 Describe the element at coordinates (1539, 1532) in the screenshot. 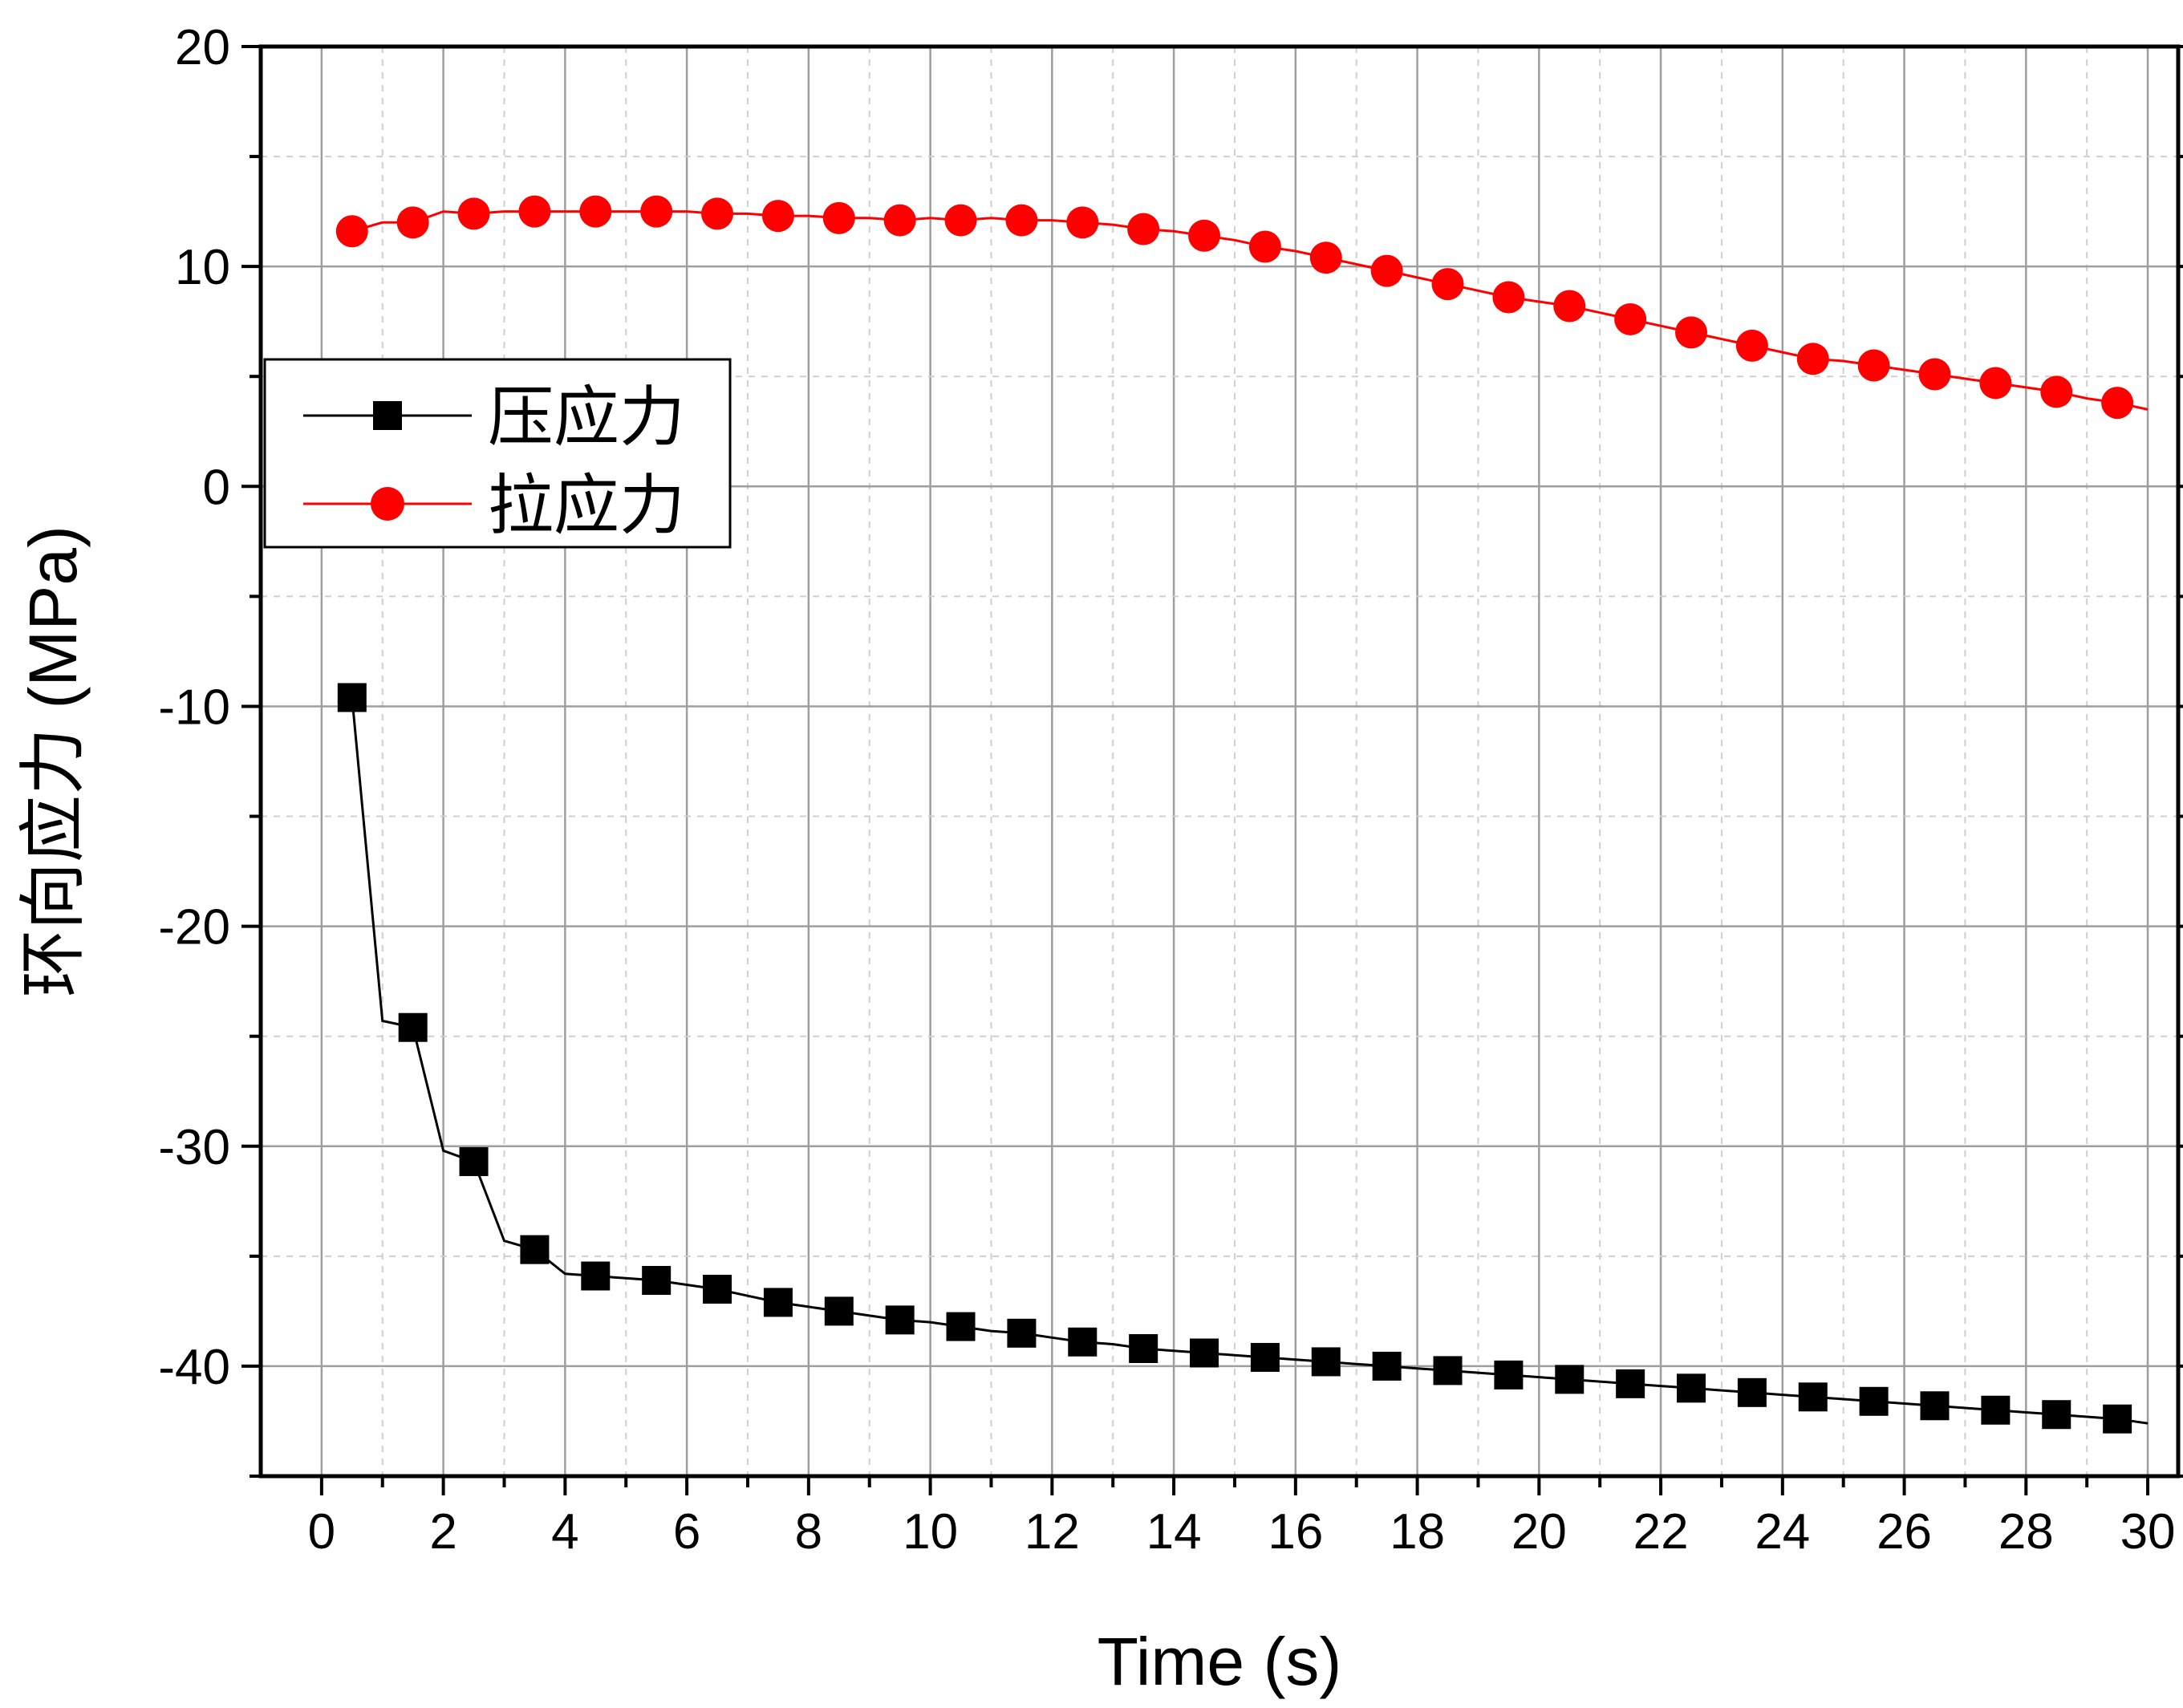

I see `x-tick-label: 20` at that location.